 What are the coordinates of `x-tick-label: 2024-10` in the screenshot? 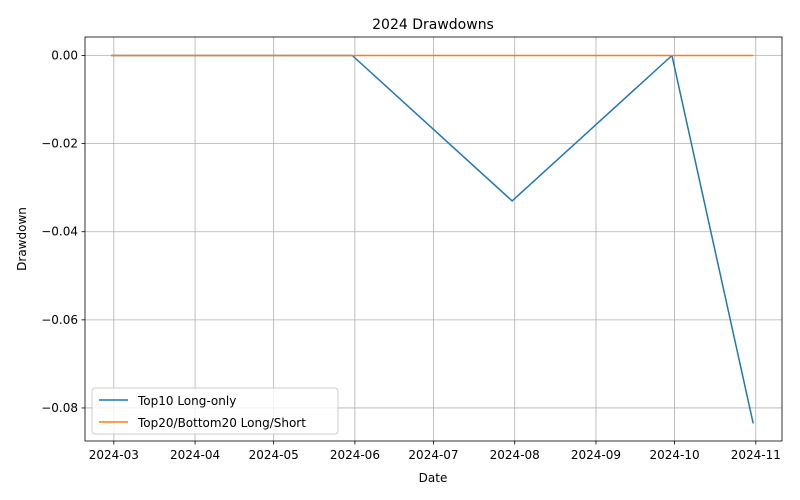 It's located at (674, 455).